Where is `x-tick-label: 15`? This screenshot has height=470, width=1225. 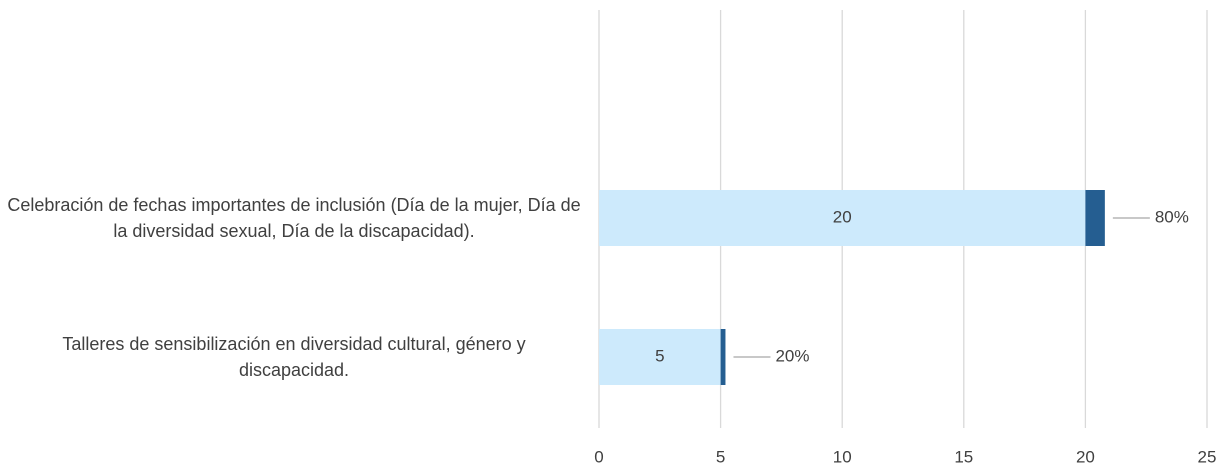 x-tick-label: 15 is located at coordinates (963, 456).